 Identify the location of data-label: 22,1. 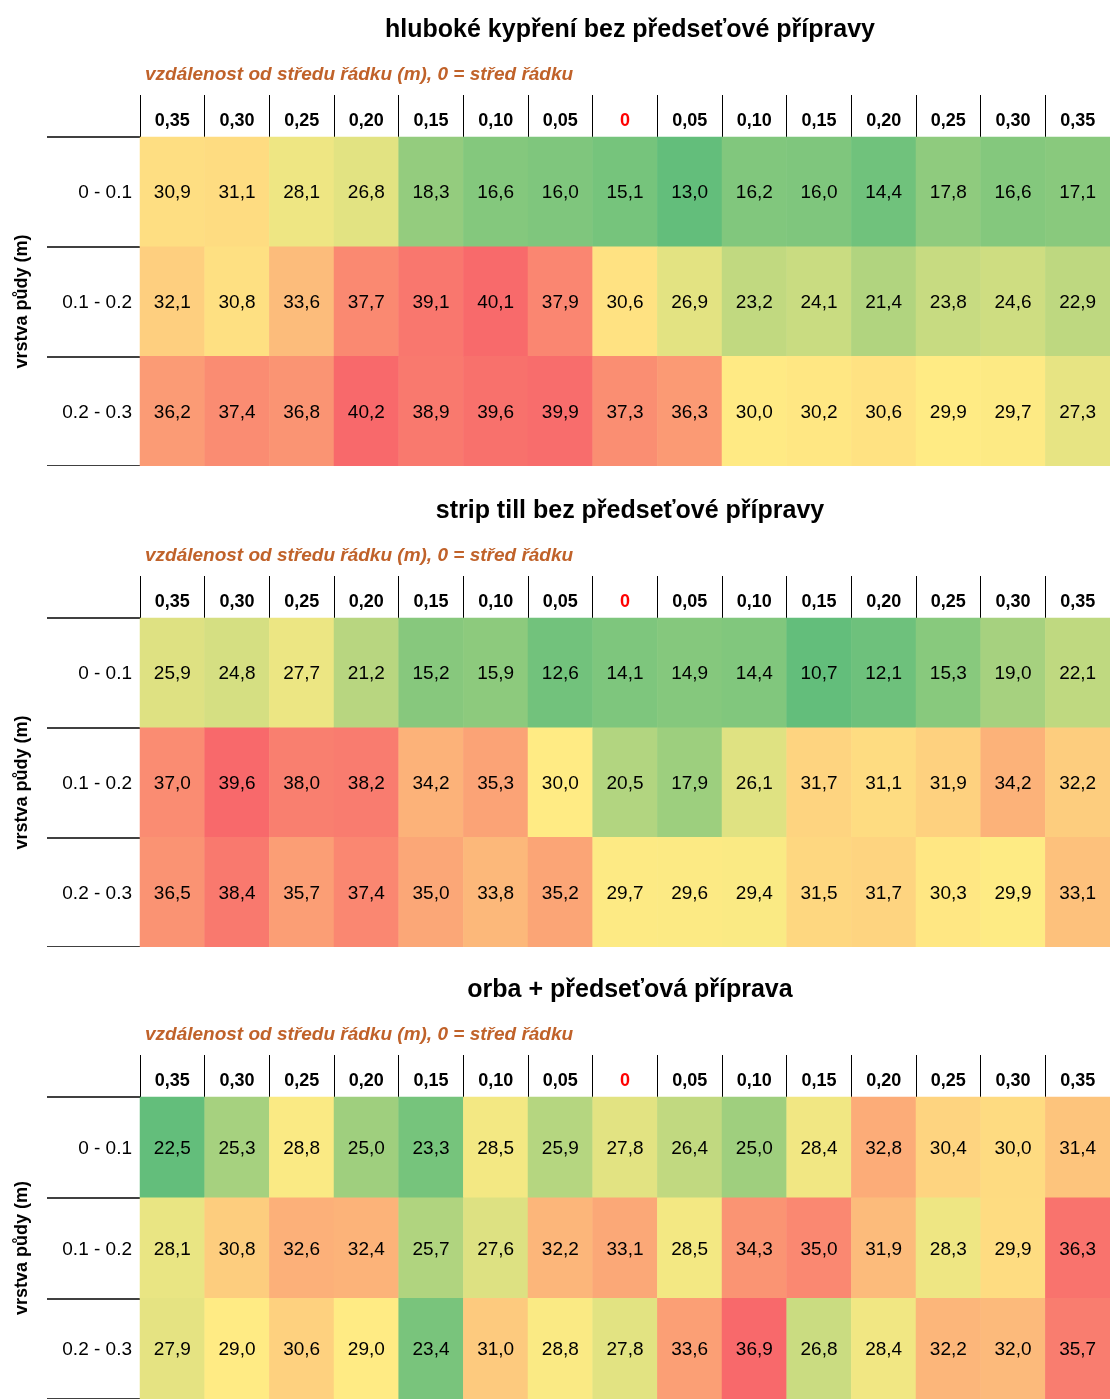
(1078, 673).